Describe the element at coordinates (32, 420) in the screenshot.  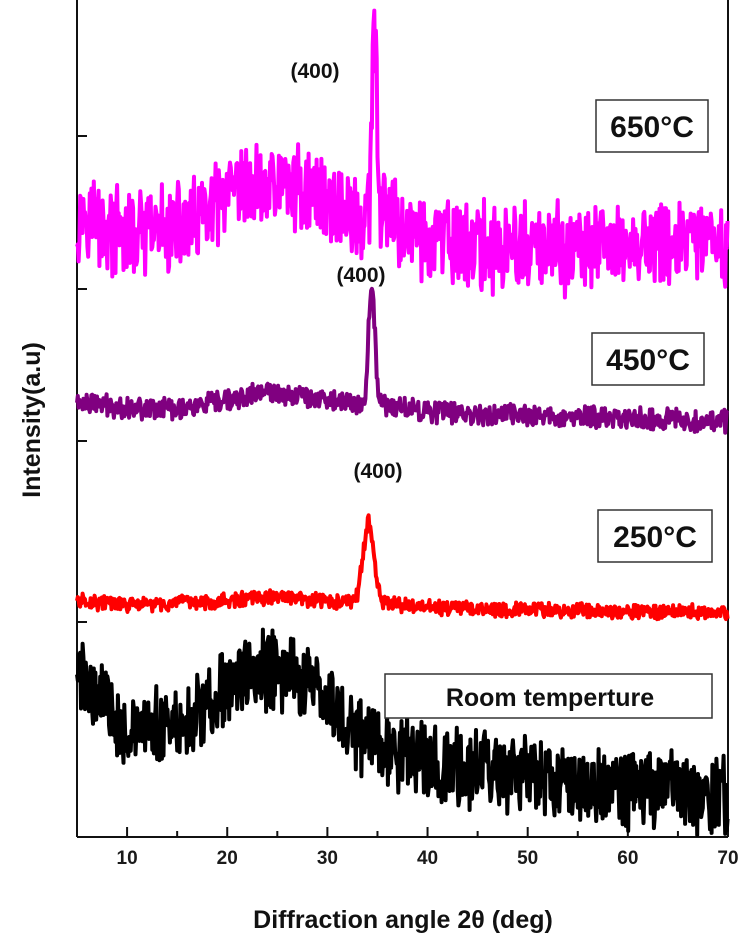
I see `y-axis-title: Intensity(a.u)` at that location.